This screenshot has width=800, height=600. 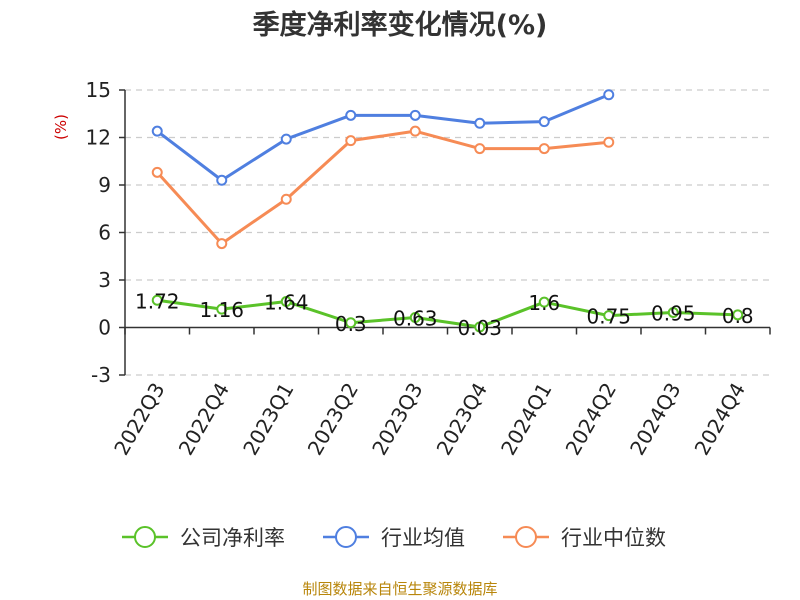 I want to click on data-labels: 1.72 1.16 1.64 0.3 0.63 0.03 1.6 0.75 0.95 0.8, so click(x=444, y=314).